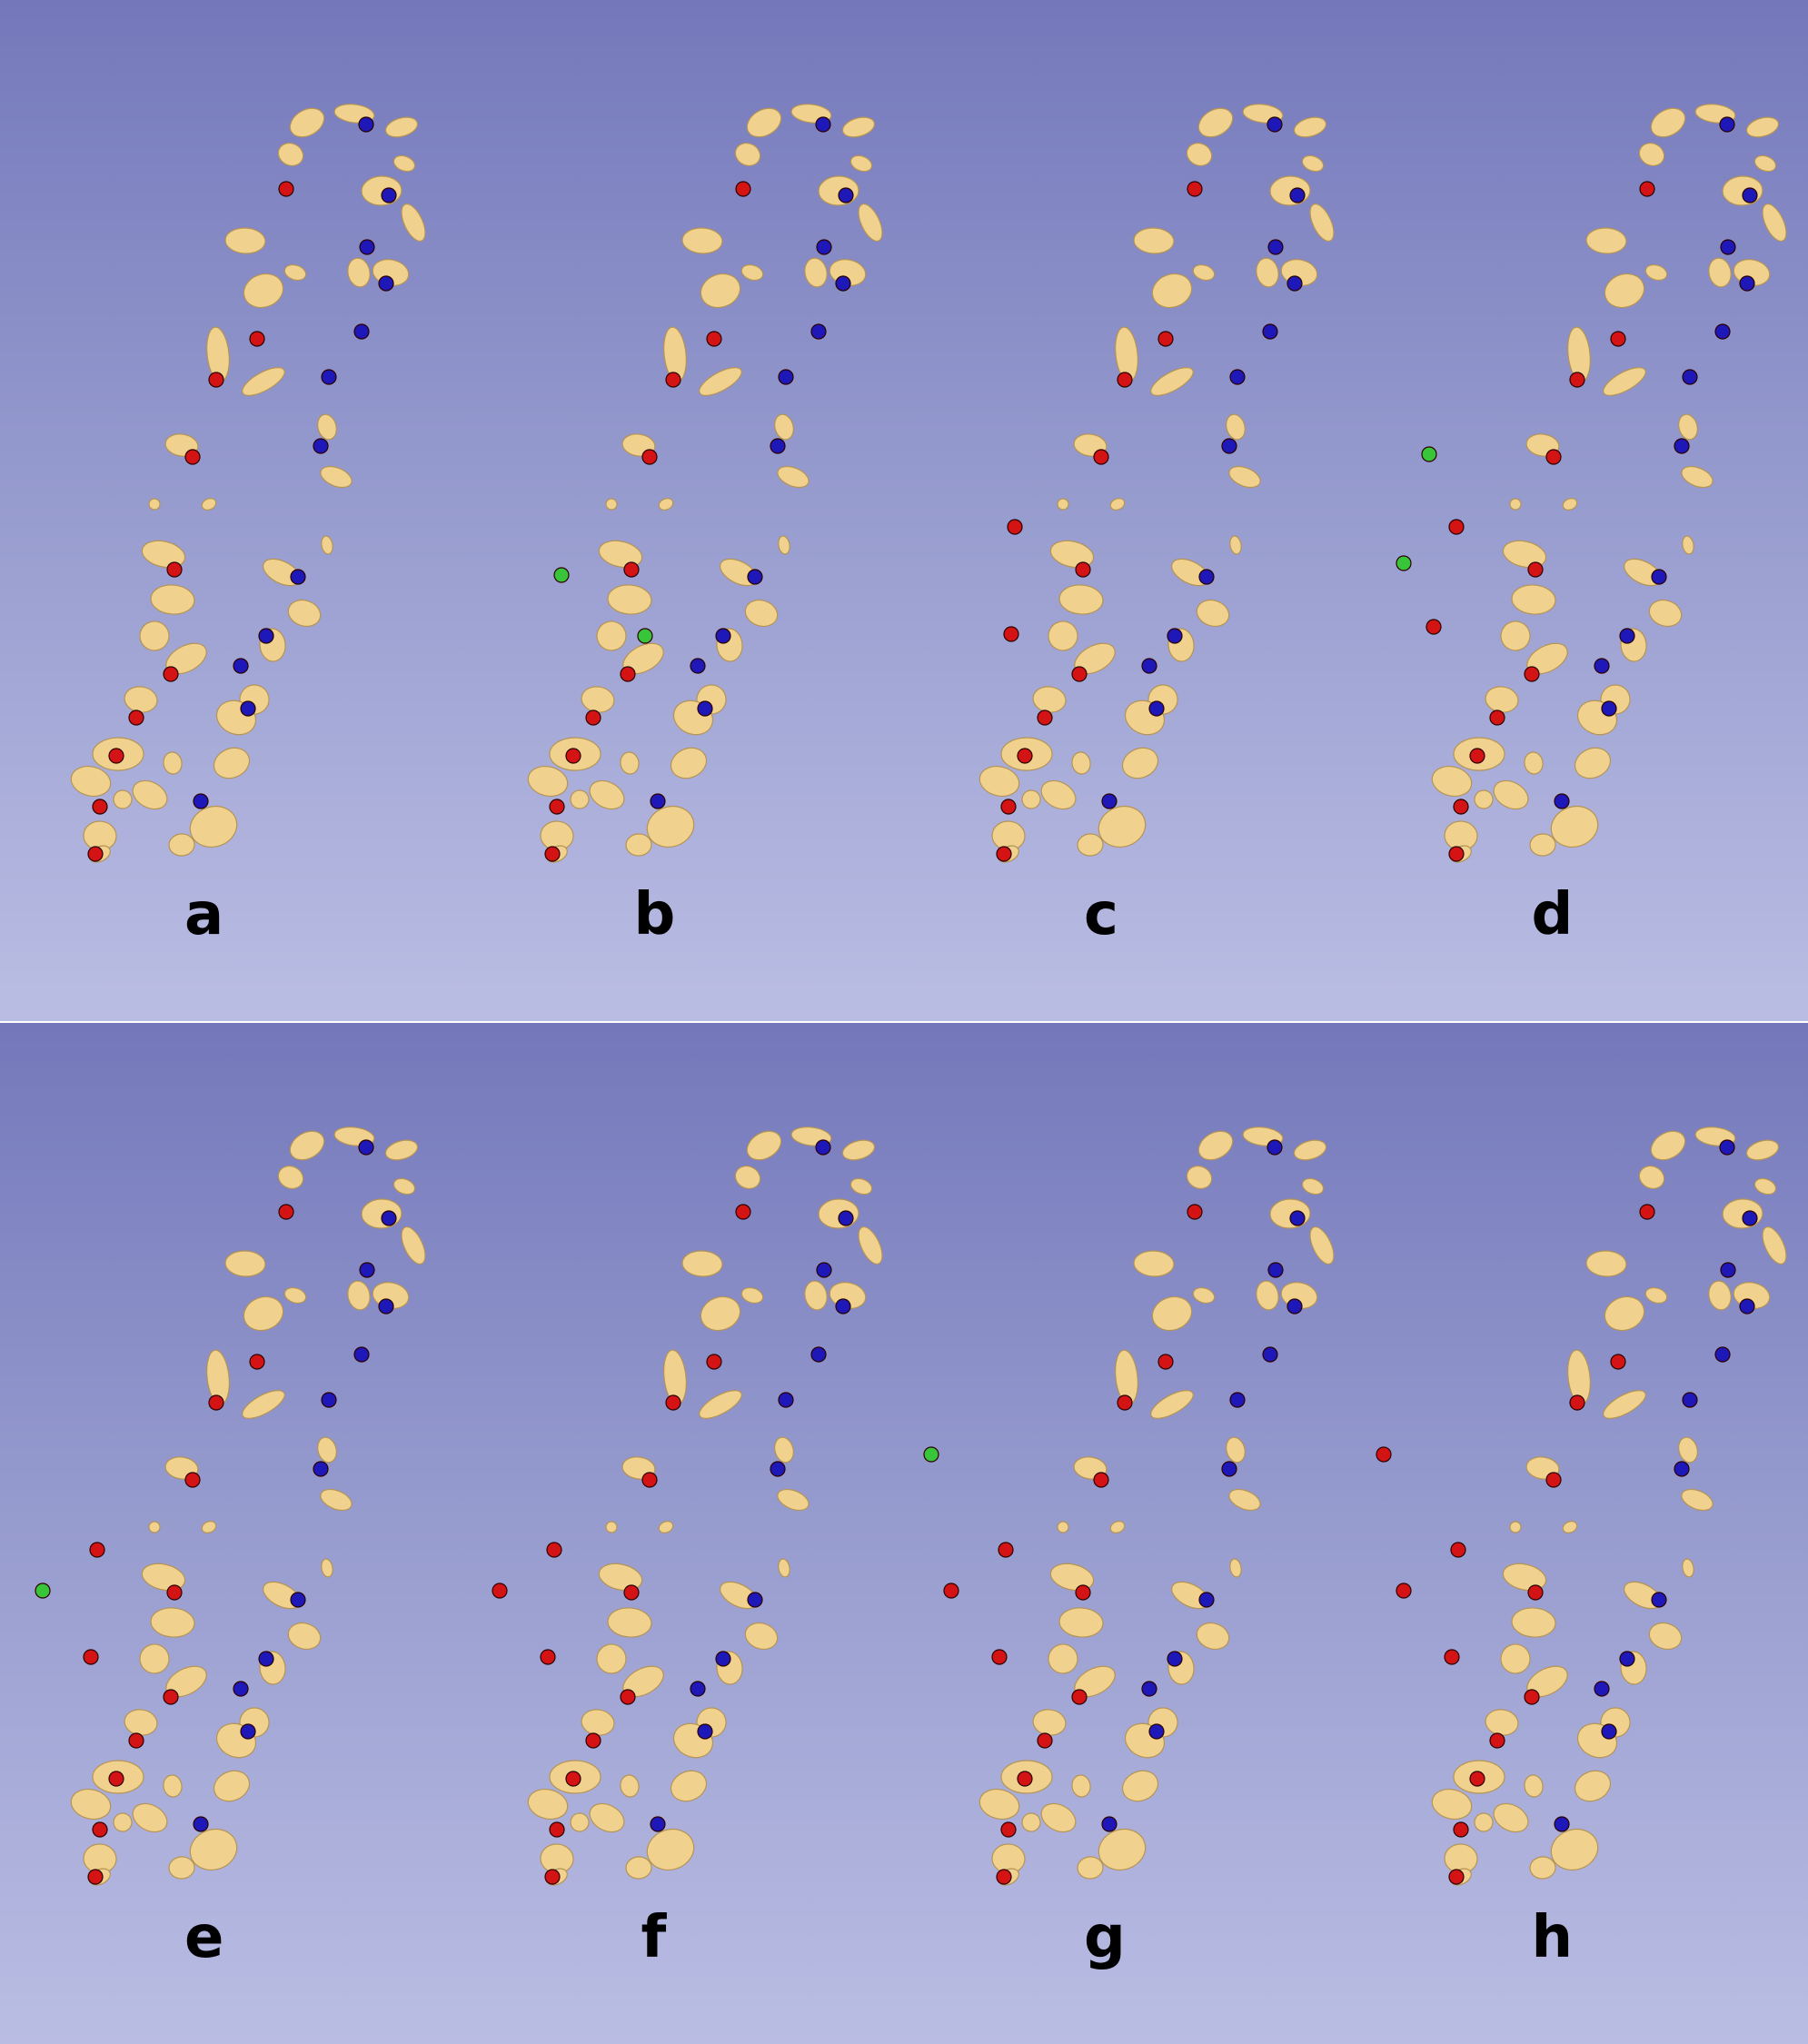 This screenshot has height=2044, width=1808. What do you see at coordinates (230, 1506) in the screenshot?
I see `panel-e-render` at bounding box center [230, 1506].